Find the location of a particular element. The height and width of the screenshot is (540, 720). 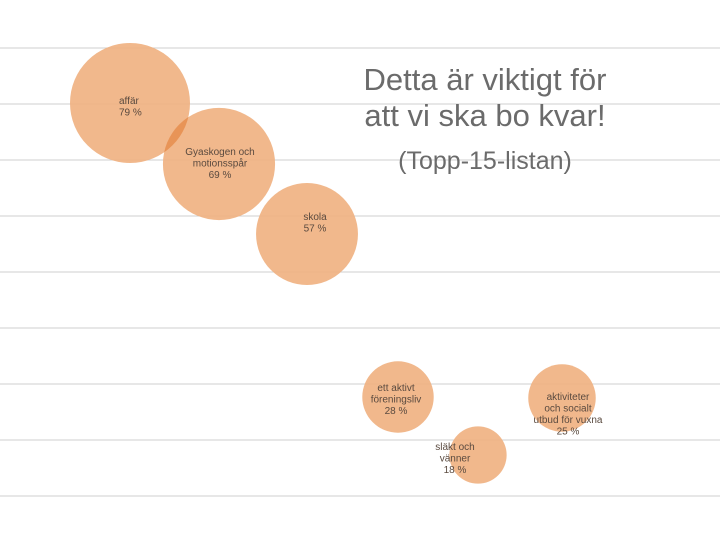

bubble-label-4: ett aktivt föreningsliv 28 % is located at coordinates (396, 400).